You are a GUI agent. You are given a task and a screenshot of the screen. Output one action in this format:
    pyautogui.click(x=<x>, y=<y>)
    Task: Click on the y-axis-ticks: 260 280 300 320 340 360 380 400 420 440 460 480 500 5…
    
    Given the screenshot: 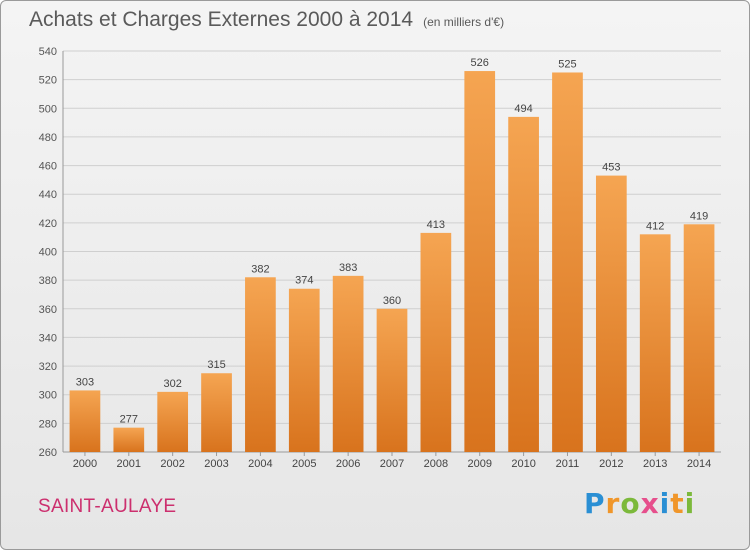 What is the action you would take?
    pyautogui.click(x=48, y=252)
    